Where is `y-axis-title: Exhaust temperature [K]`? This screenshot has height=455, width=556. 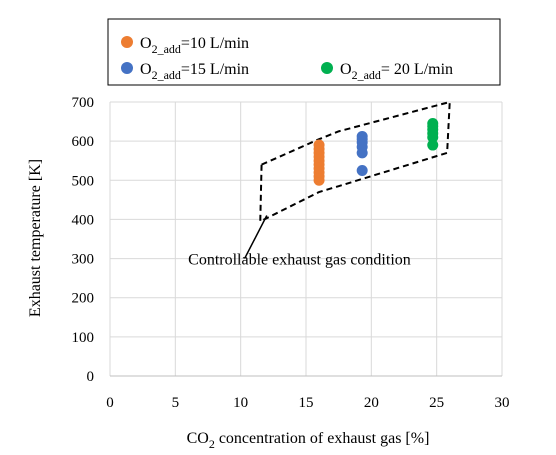 y-axis-title: Exhaust temperature [K] is located at coordinates (35, 238).